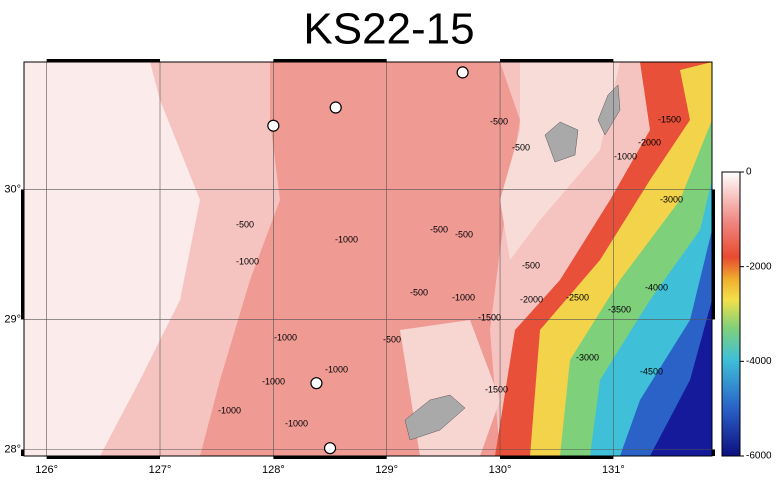 This screenshot has width=778, height=484. Describe the element at coordinates (759, 266) in the screenshot. I see `colorbar-tick-label: -2000` at that location.